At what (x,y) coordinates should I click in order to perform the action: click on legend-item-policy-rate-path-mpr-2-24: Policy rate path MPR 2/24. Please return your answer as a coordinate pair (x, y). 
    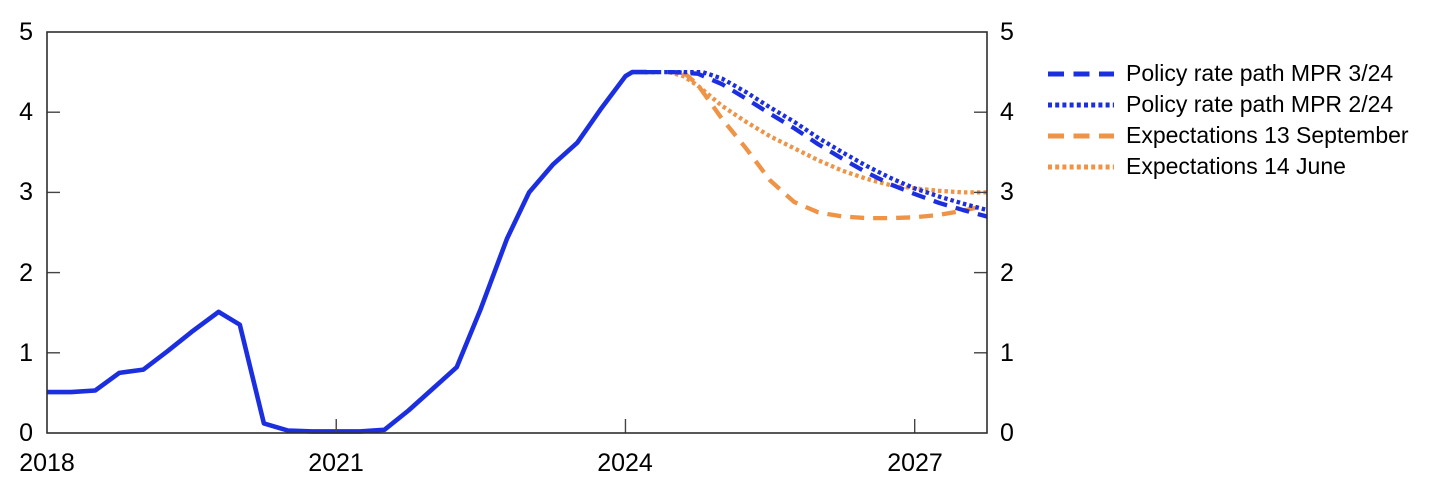
    Looking at the image, I should click on (1228, 104).